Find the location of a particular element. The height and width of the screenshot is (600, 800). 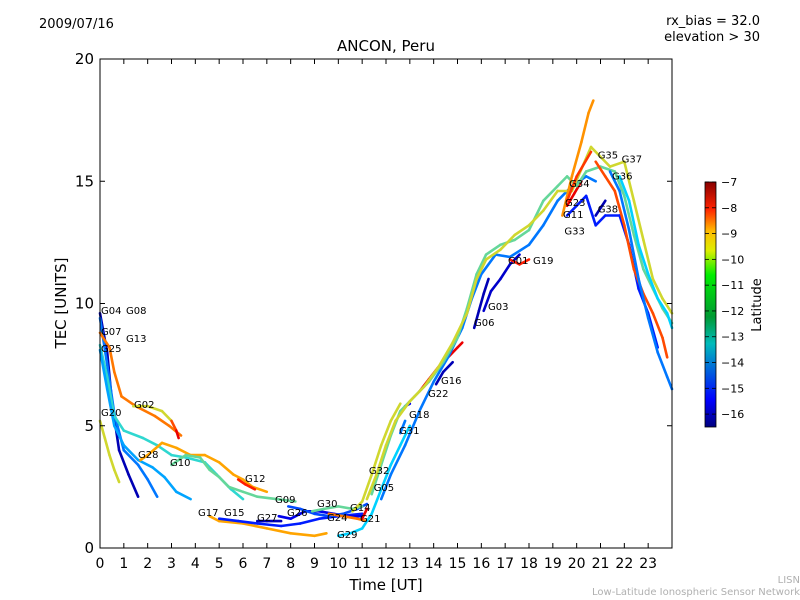

x-tick-label: 21 is located at coordinates (601, 564).